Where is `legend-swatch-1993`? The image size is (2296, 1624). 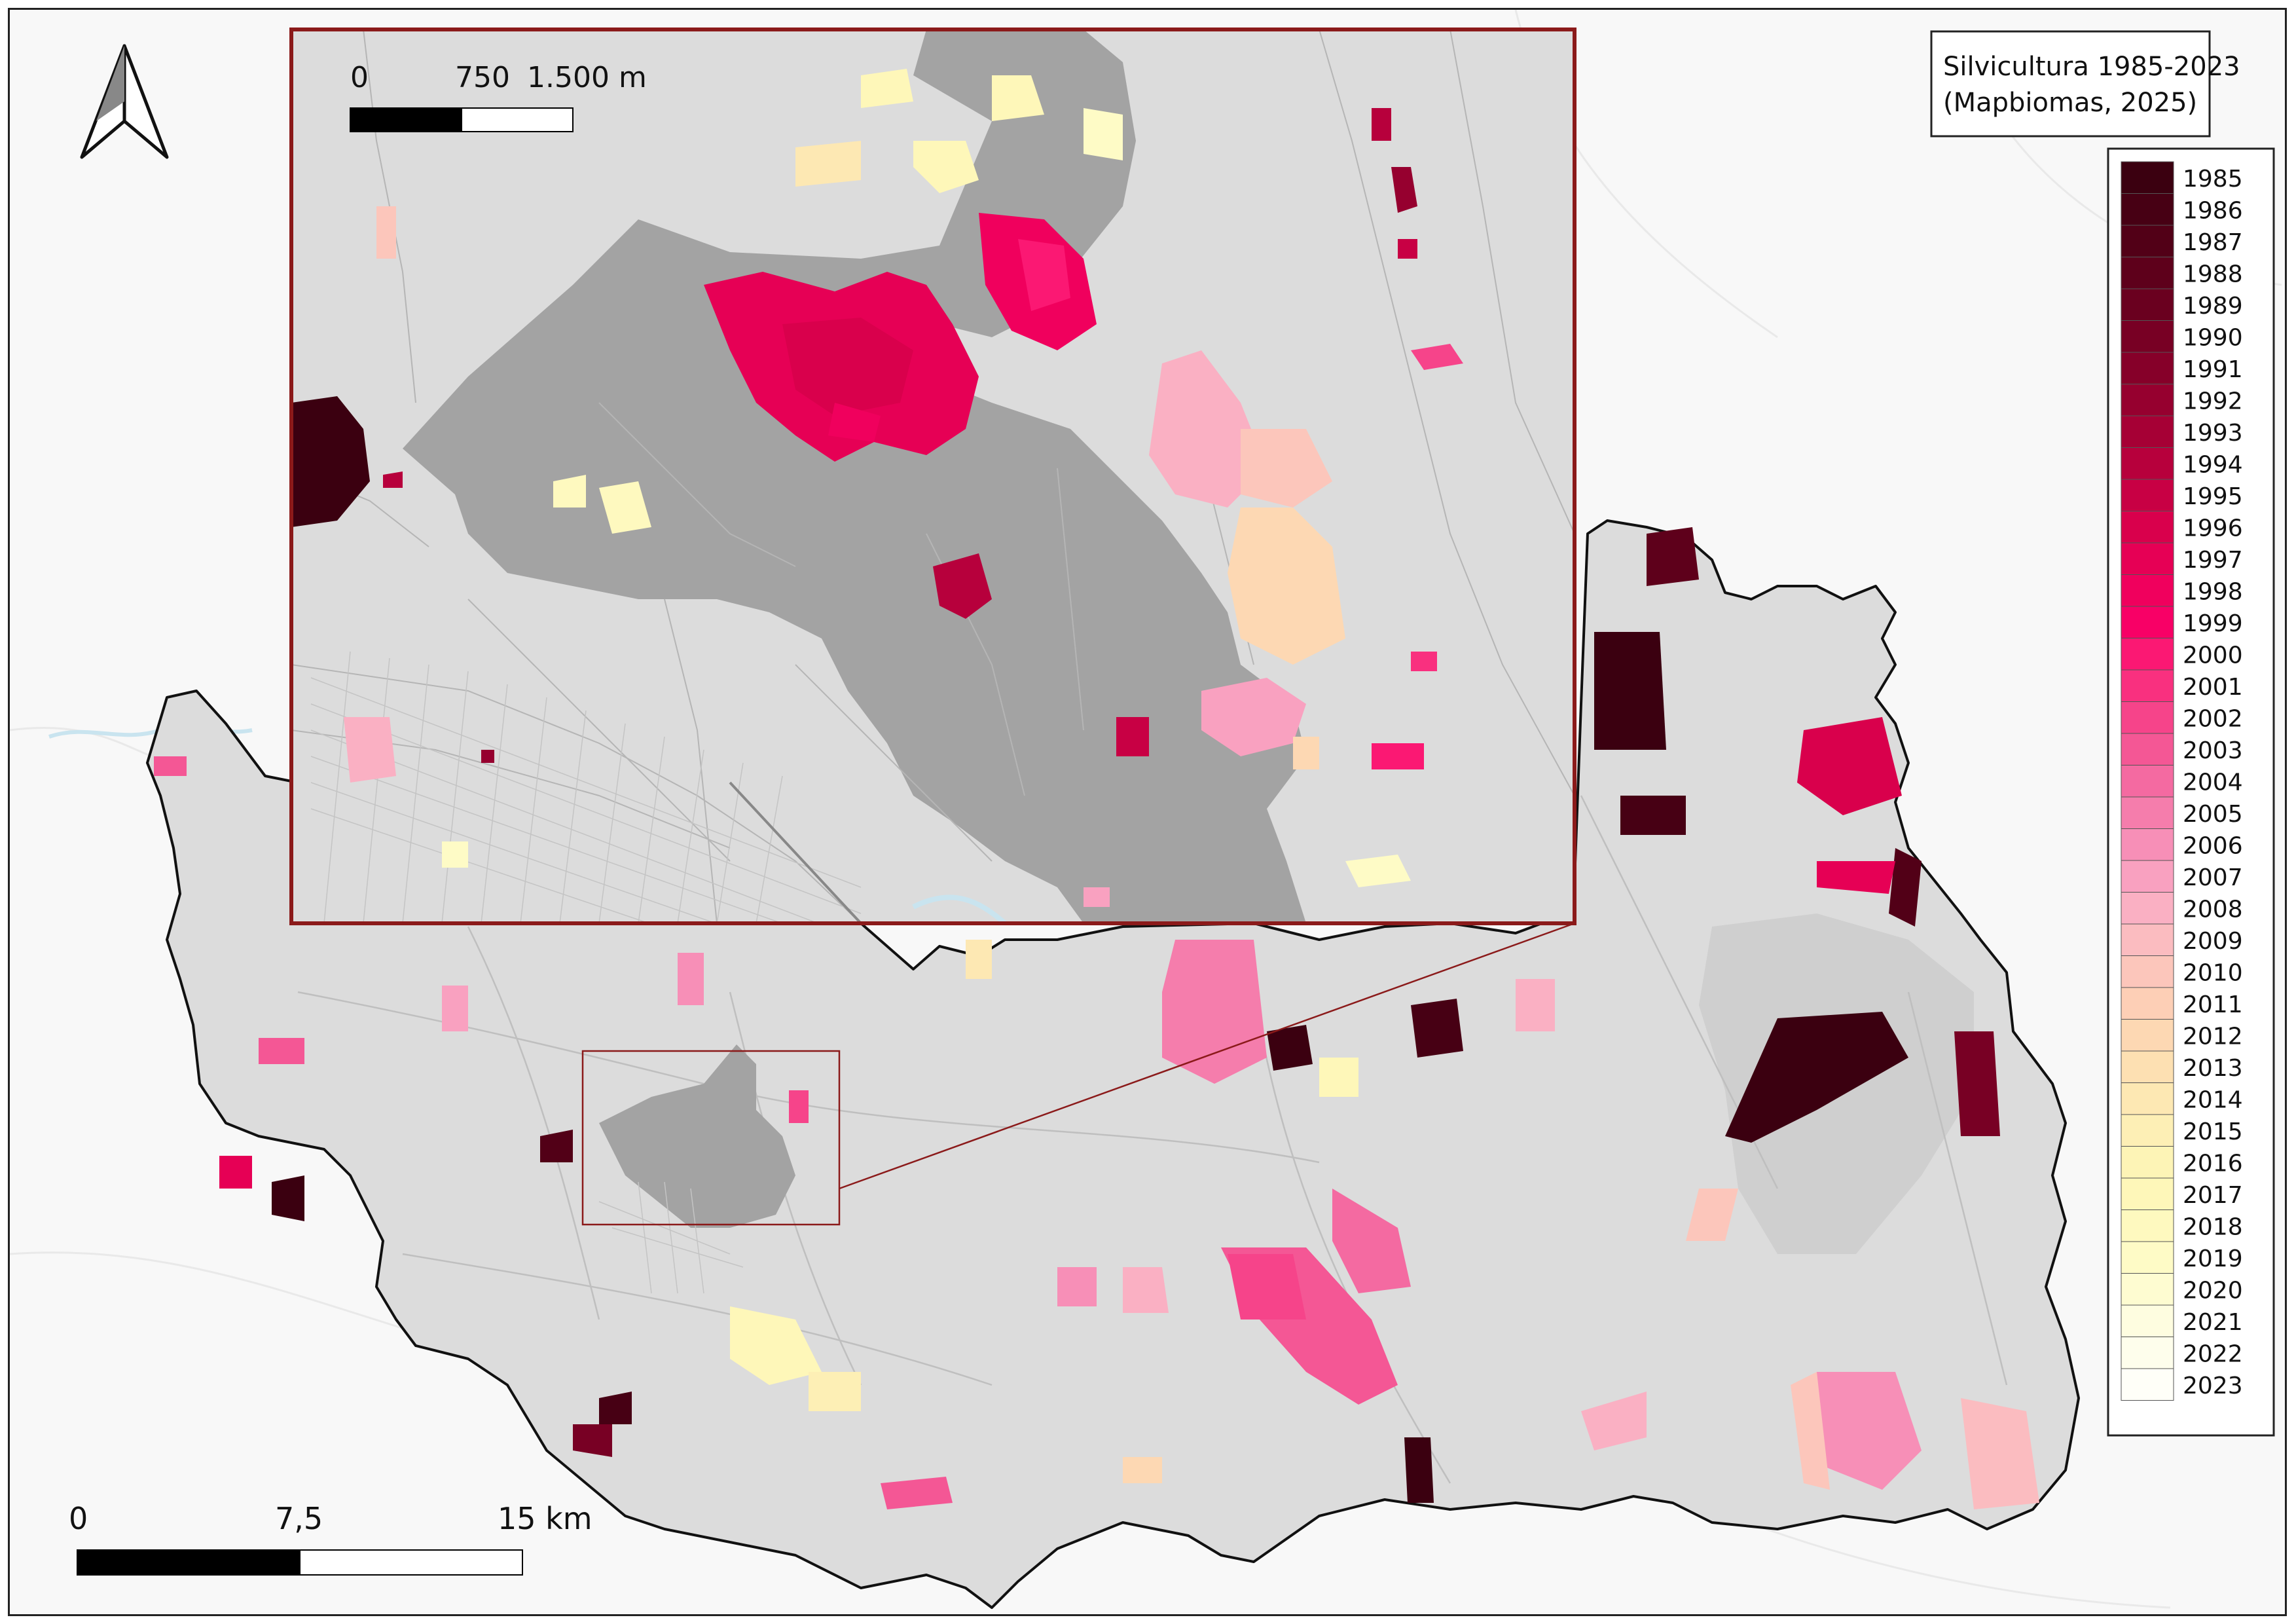 legend-swatch-1993 is located at coordinates (2147, 431).